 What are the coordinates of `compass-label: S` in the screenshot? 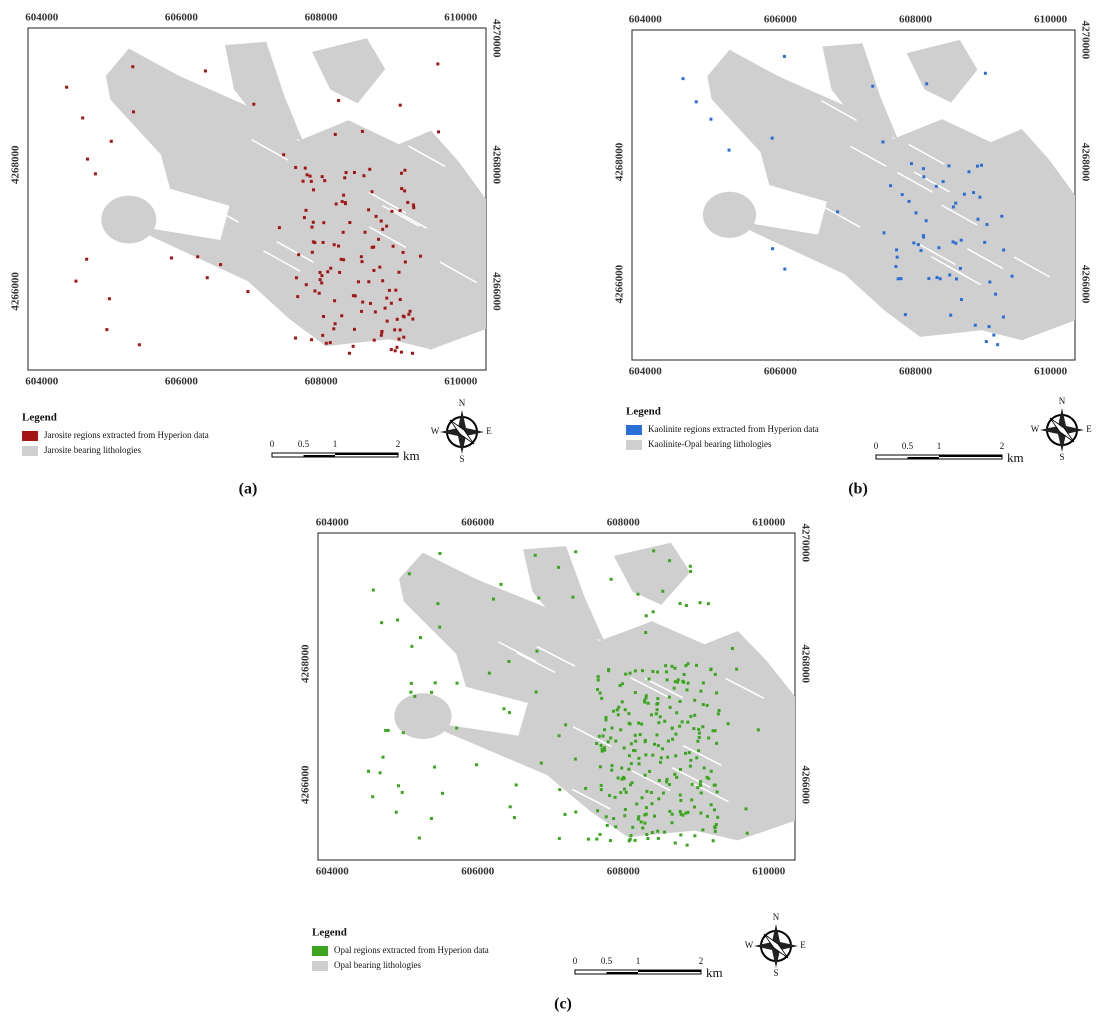 It's located at (461, 459).